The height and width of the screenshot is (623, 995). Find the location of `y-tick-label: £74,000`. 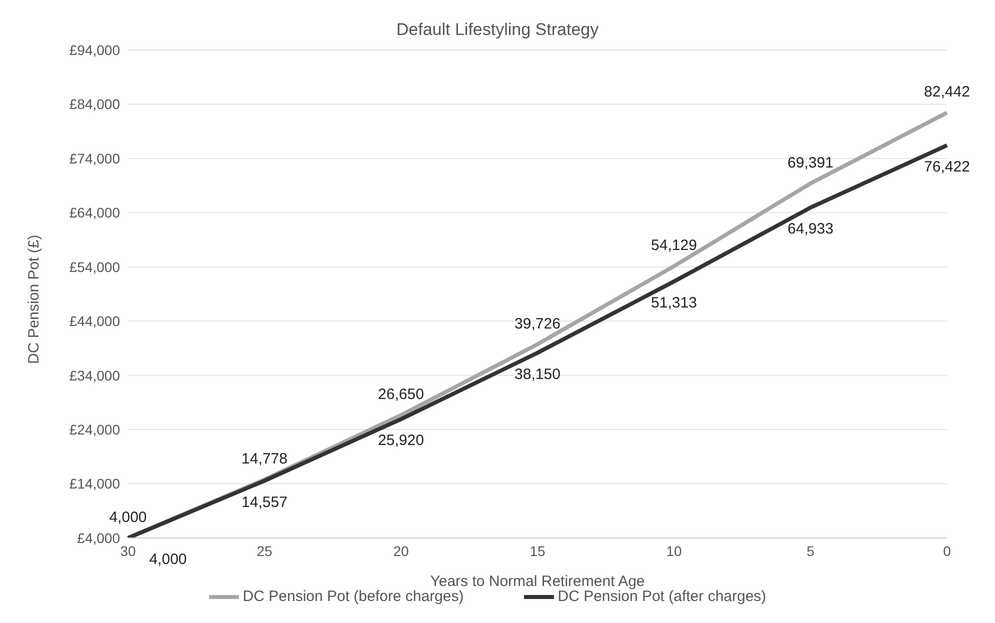

y-tick-label: £74,000 is located at coordinates (94, 158).